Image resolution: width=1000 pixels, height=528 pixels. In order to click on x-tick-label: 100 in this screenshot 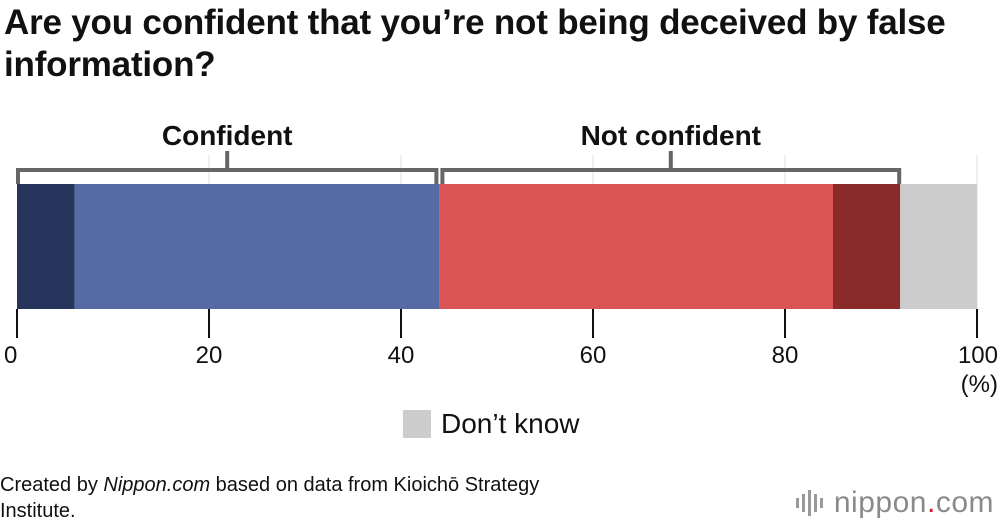, I will do `click(978, 355)`.